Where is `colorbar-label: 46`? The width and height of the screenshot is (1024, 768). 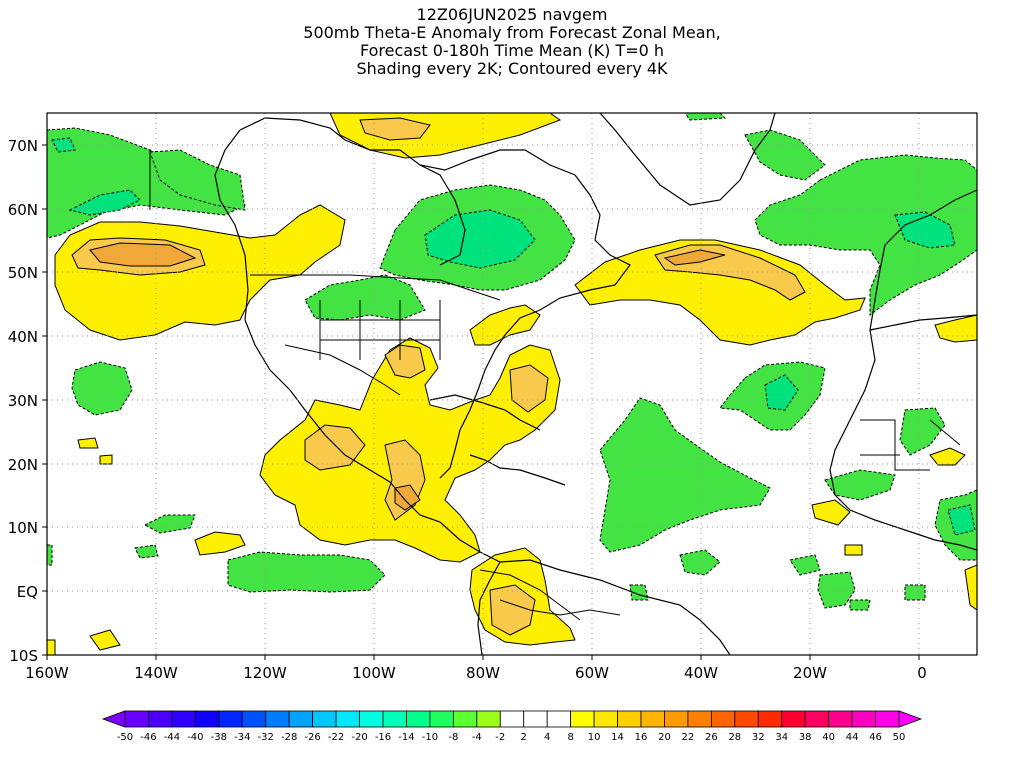 colorbar-label: 46 is located at coordinates (875, 737).